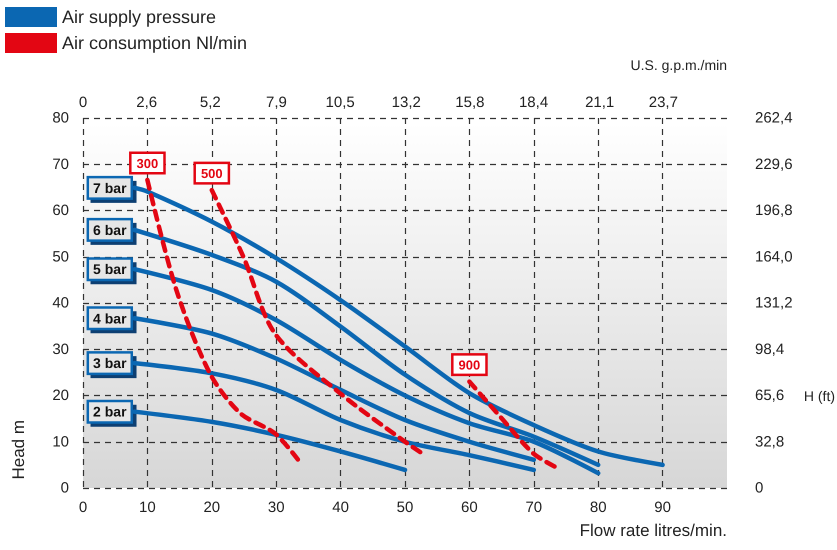 Image resolution: width=837 pixels, height=550 pixels. What do you see at coordinates (64, 488) in the screenshot?
I see `y-tick-label: 0` at bounding box center [64, 488].